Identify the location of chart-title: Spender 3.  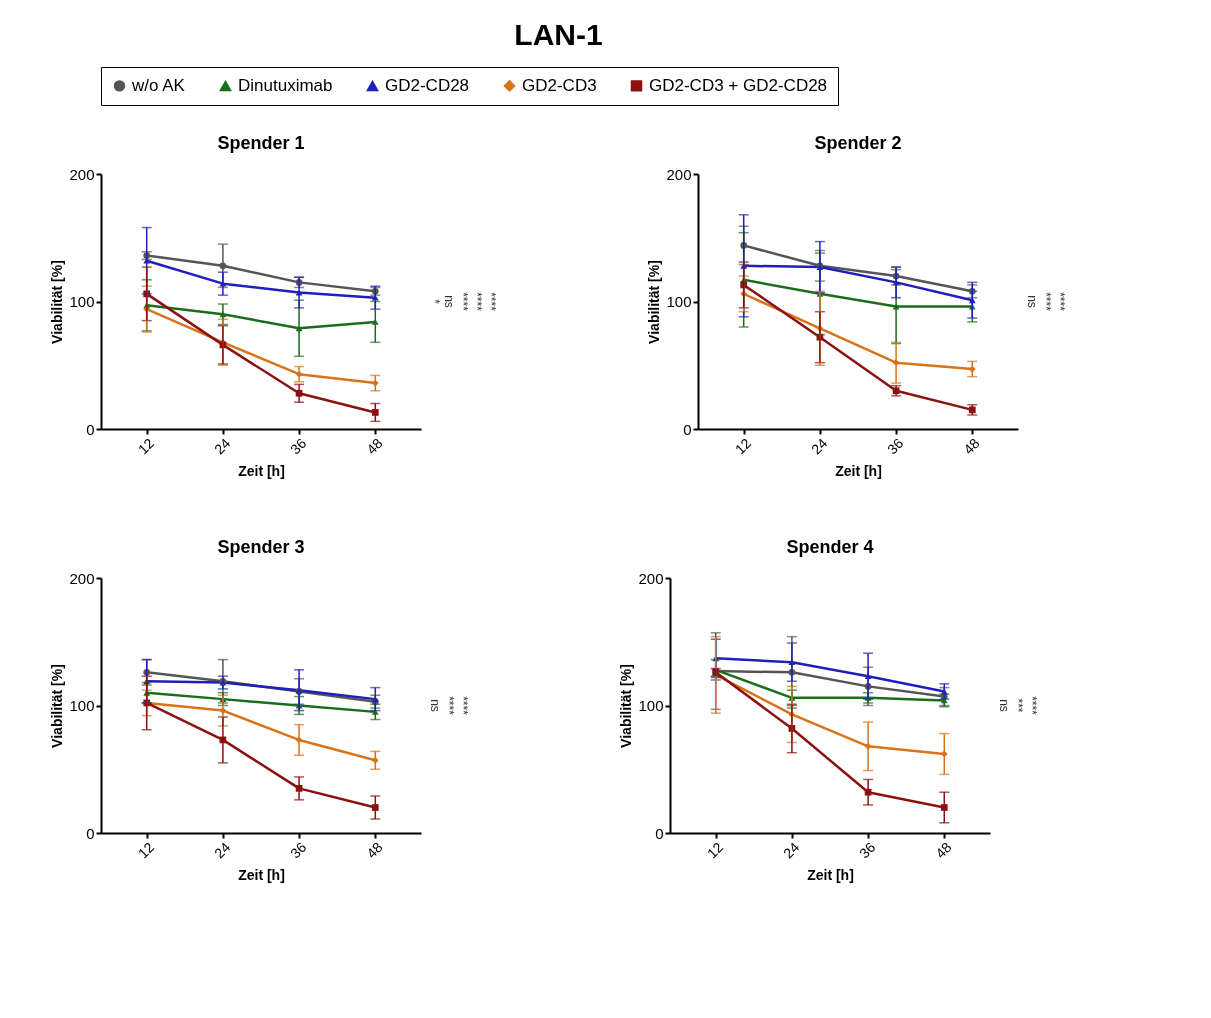
(261, 547).